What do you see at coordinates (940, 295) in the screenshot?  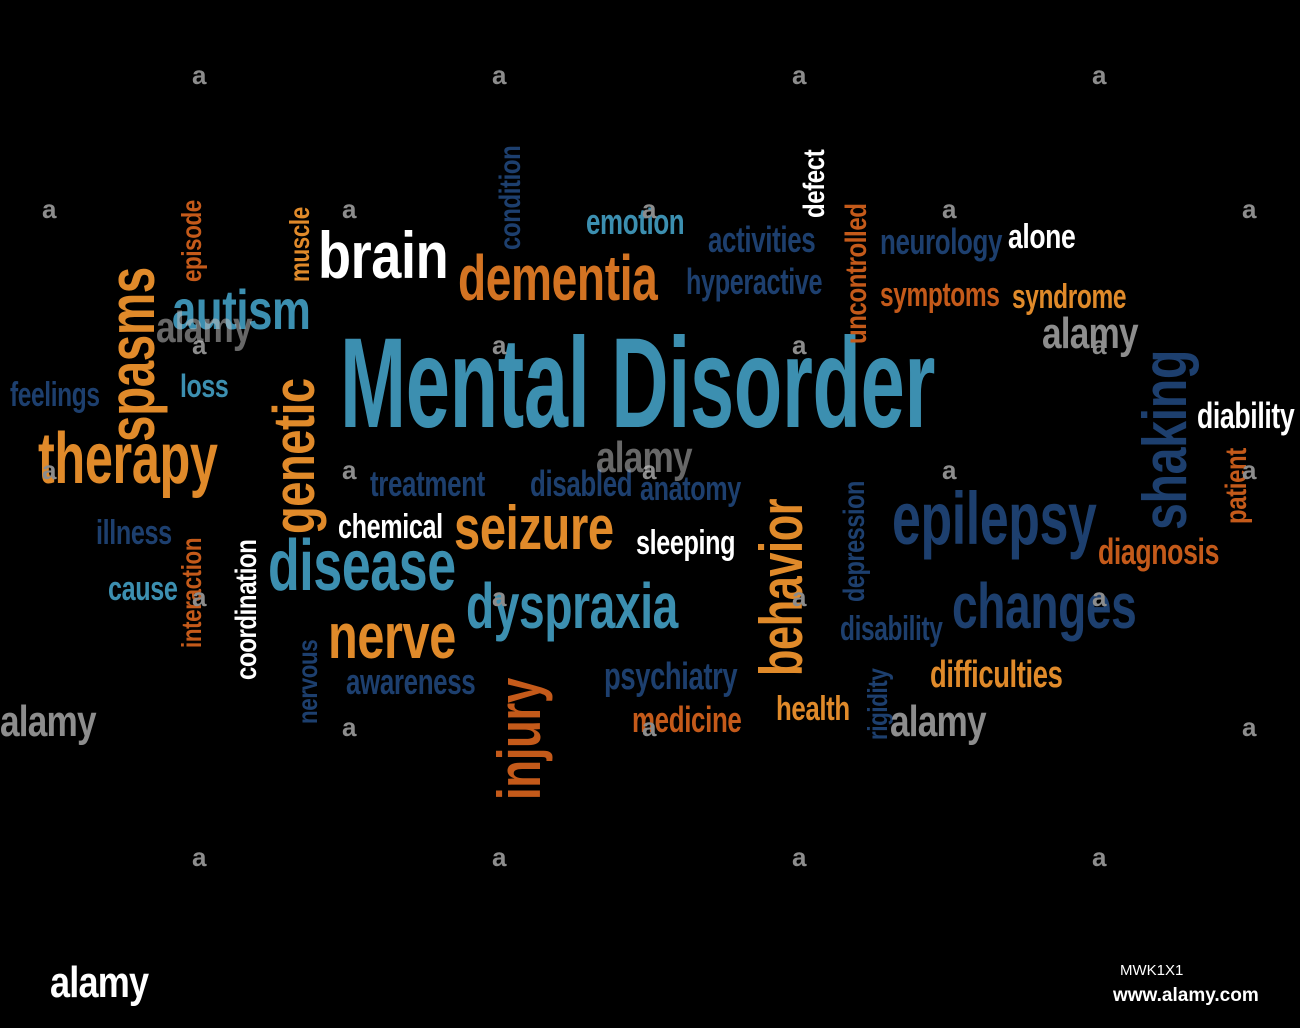 I see `word-symptoms: symptoms` at bounding box center [940, 295].